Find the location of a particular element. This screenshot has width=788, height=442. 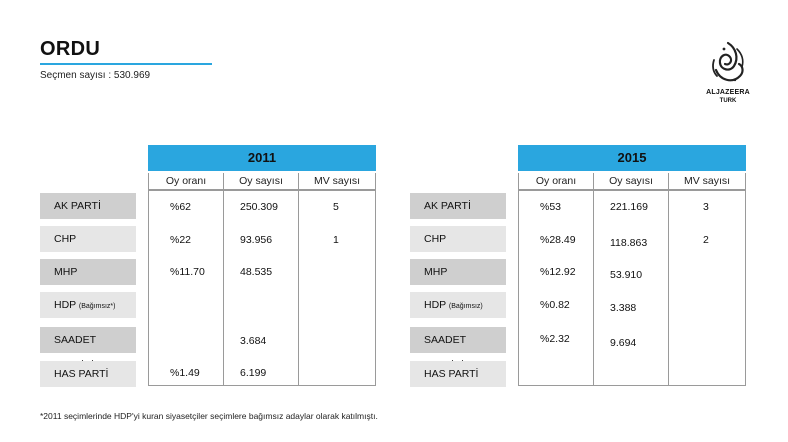

logo-text-aljazeera: ALJAZEERA is located at coordinates (728, 92).